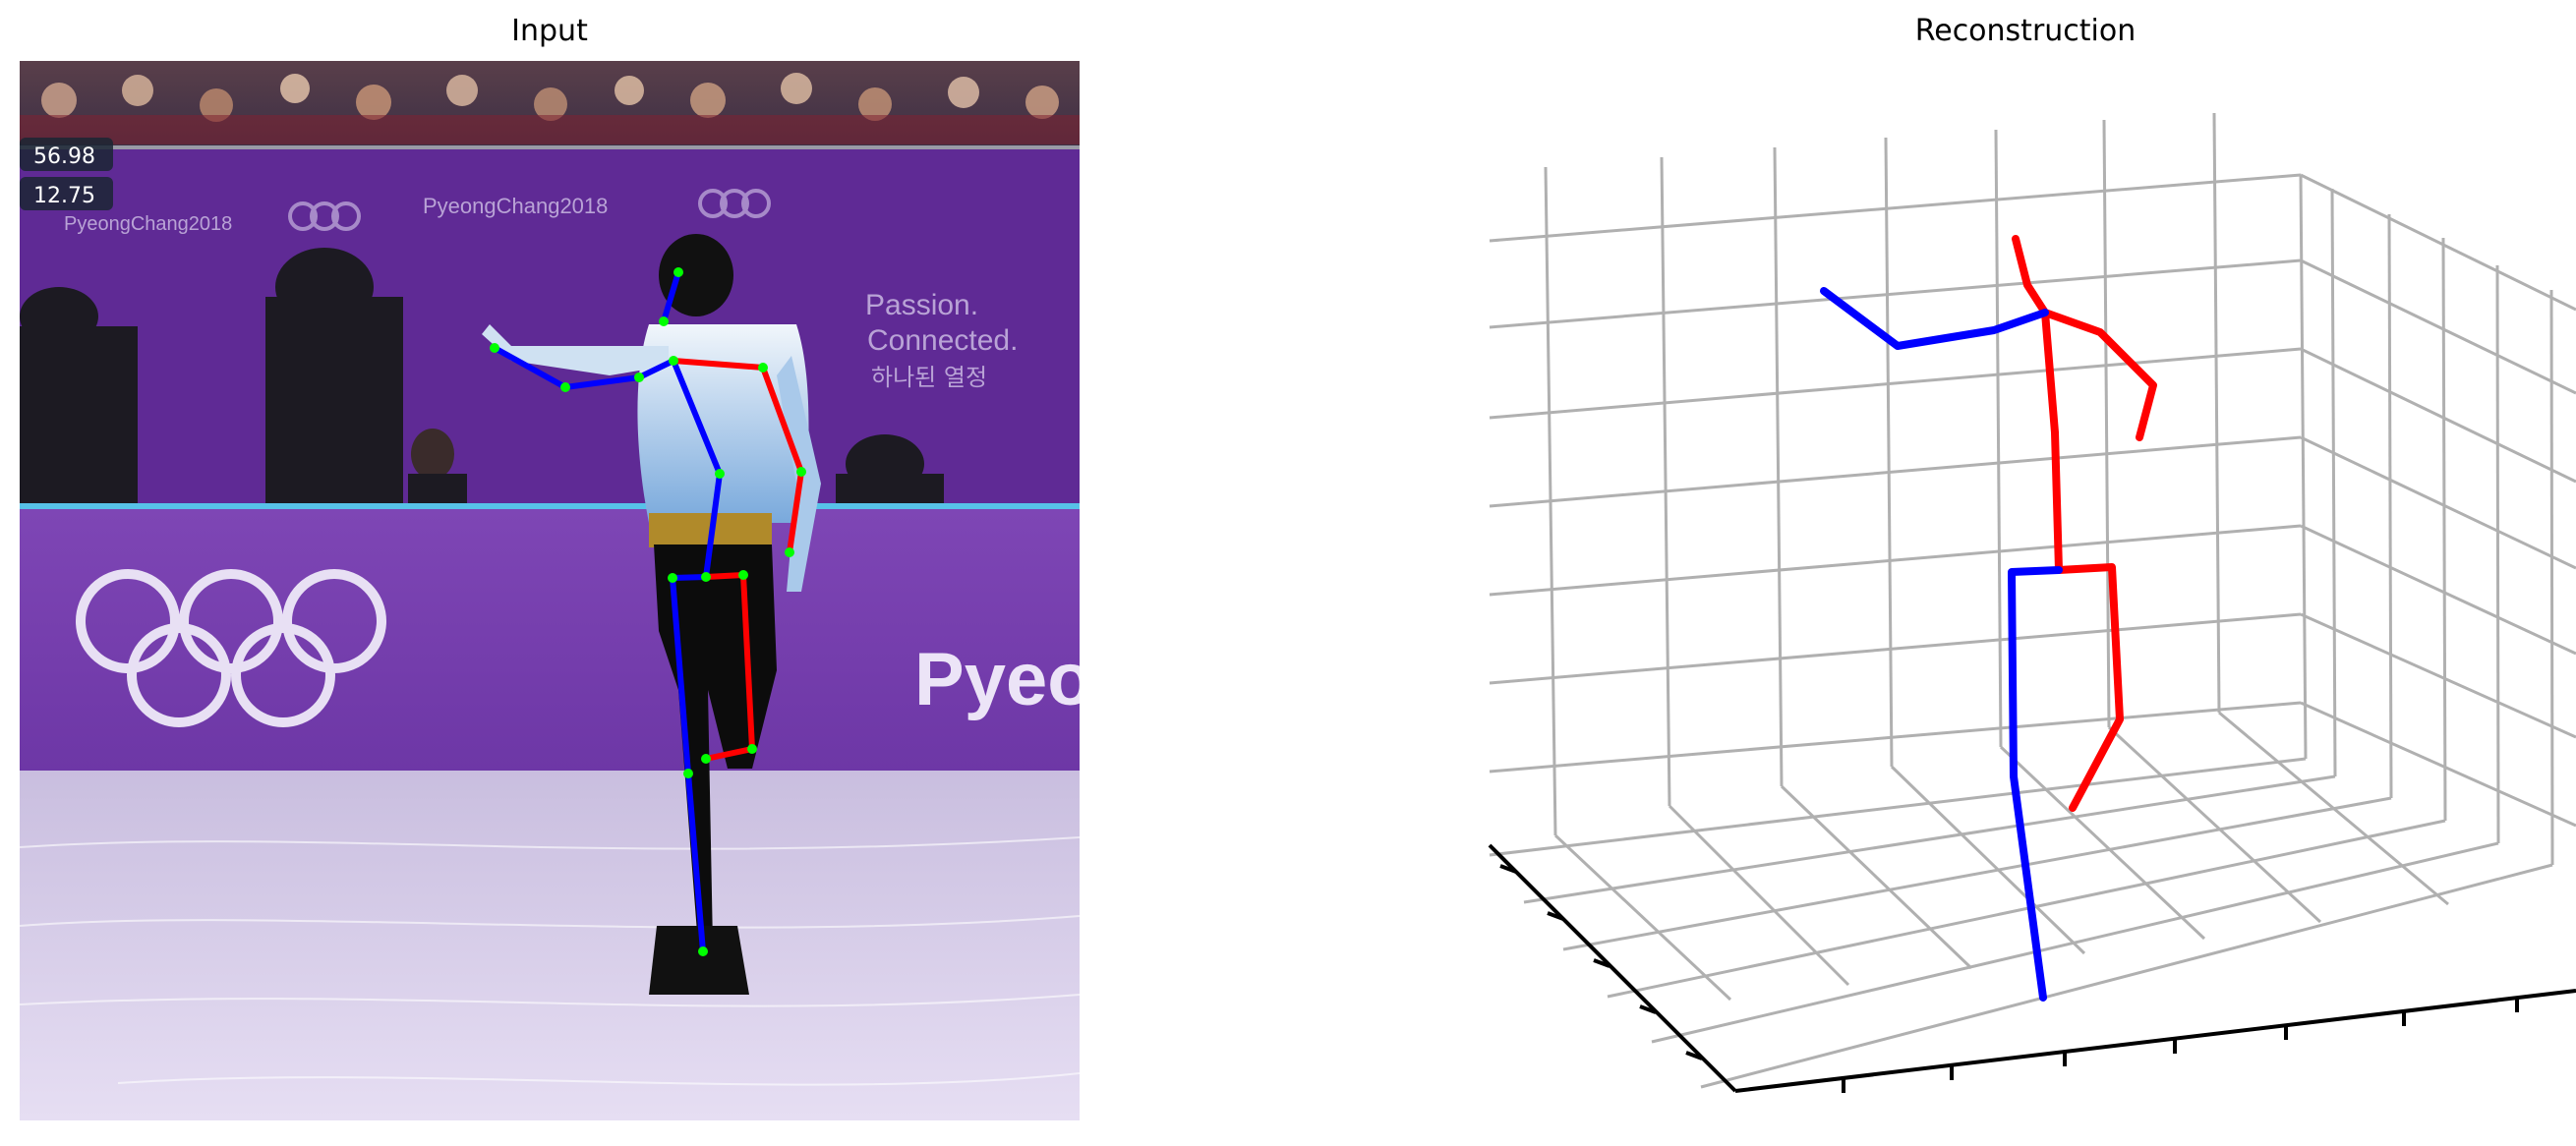 The image size is (2576, 1146). Describe the element at coordinates (921, 305) in the screenshot. I see `side-text-1: Passion.` at that location.